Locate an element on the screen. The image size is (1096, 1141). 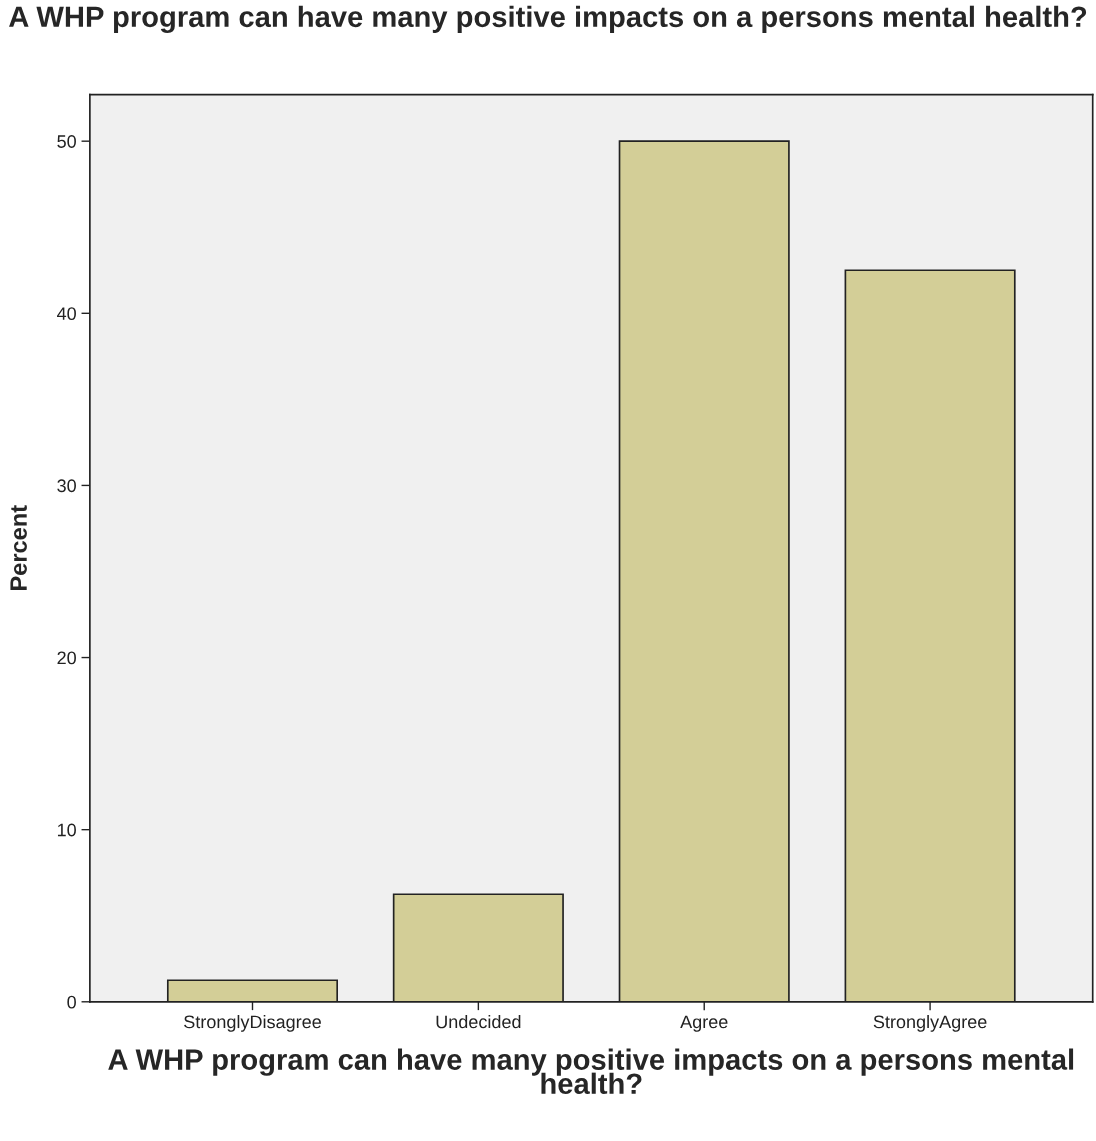
x-tick-label: StronglyDisagree is located at coordinates (252, 1023).